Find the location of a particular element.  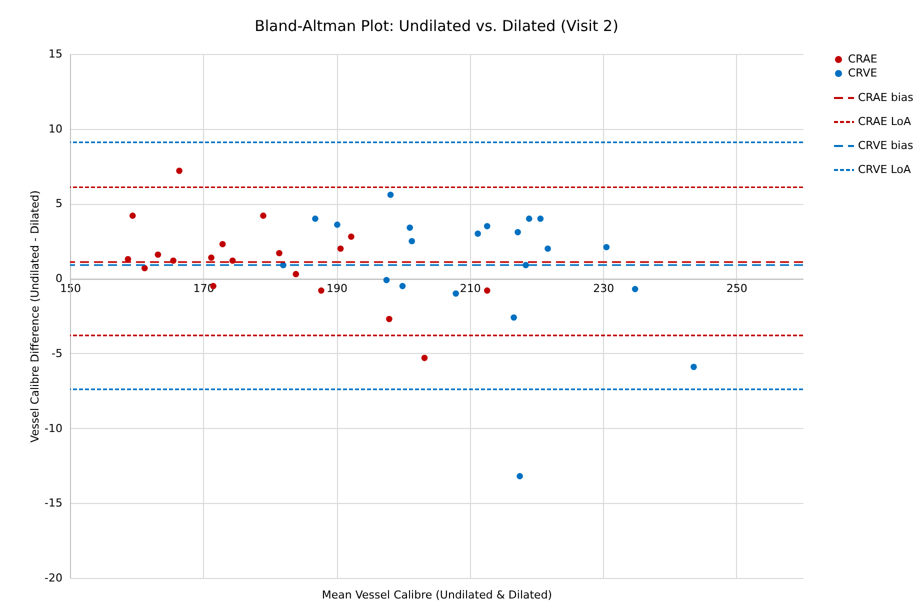

legend-label: CRAE bias is located at coordinates (886, 97).